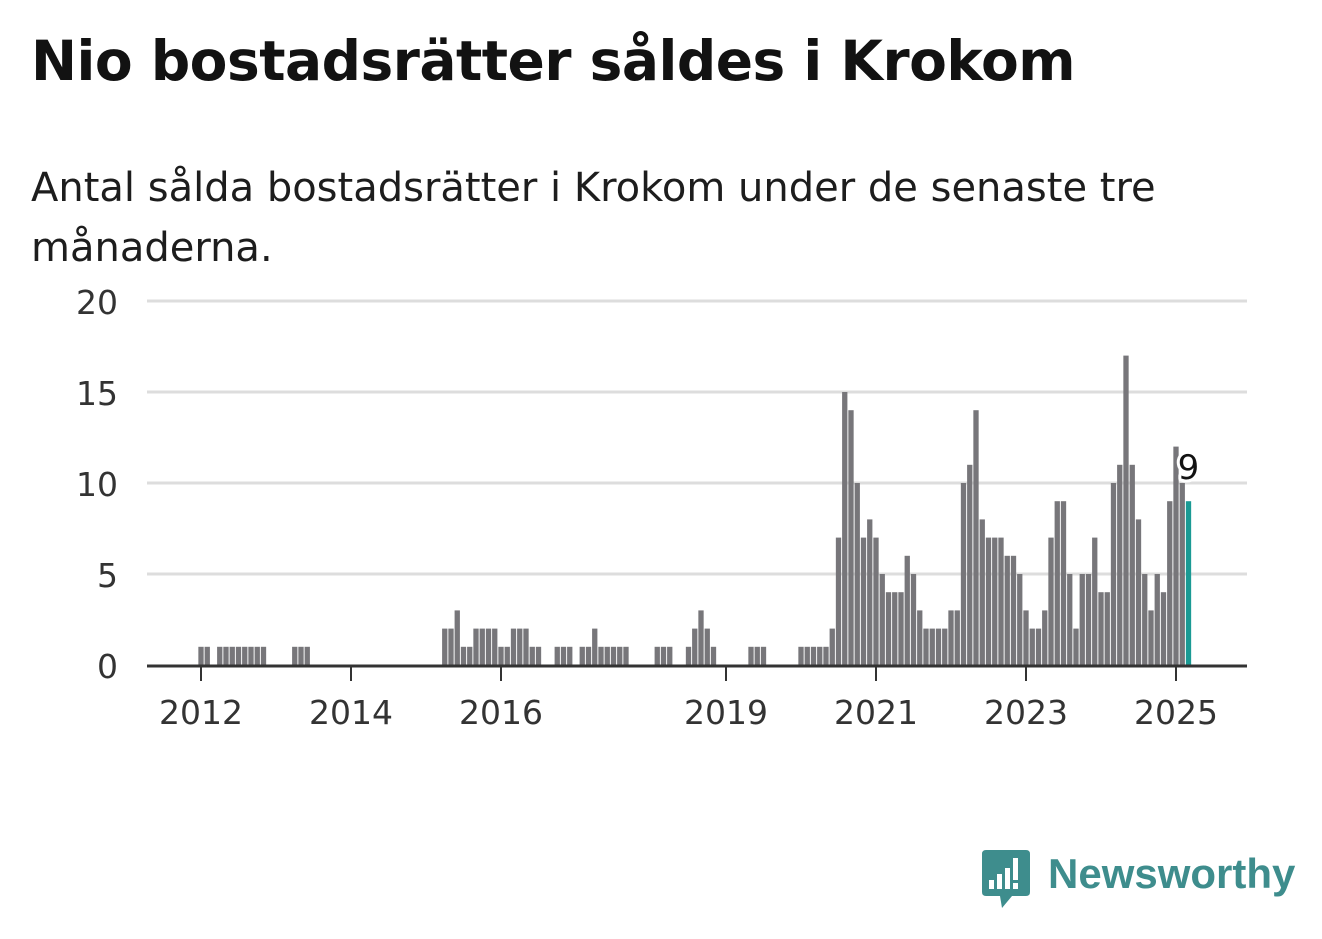 Image resolution: width=1322 pixels, height=939 pixels. Describe the element at coordinates (1026, 712) in the screenshot. I see `x-tick-label: 2023` at that location.